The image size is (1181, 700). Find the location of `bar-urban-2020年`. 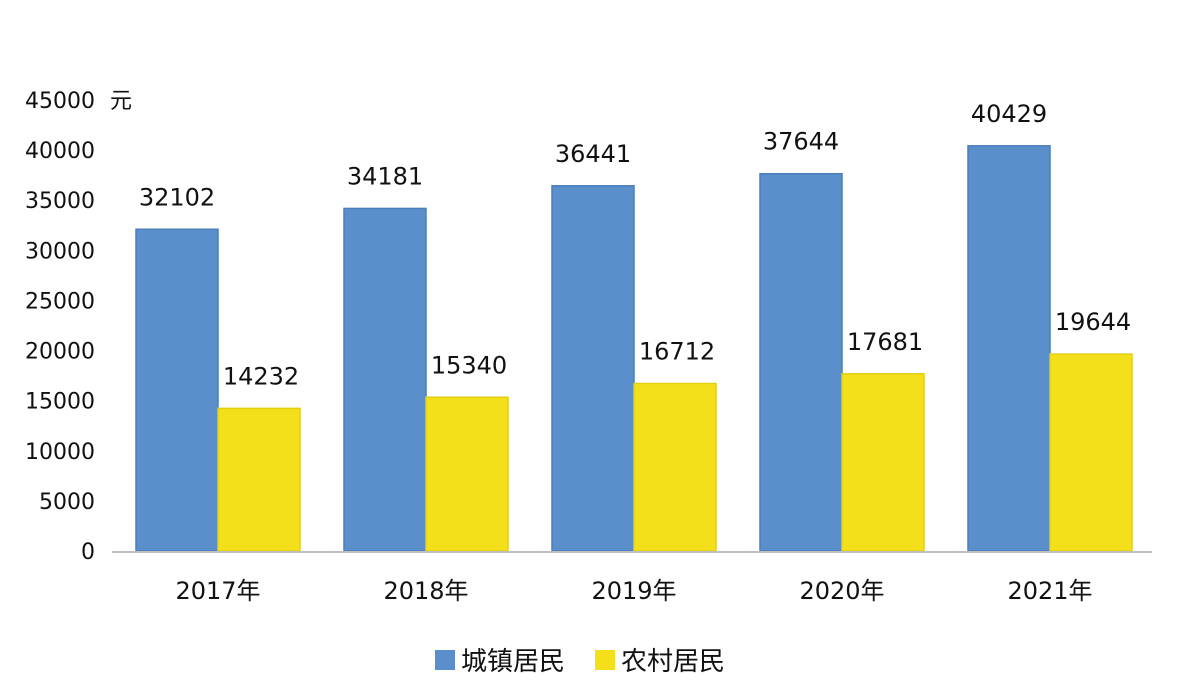

bar-urban-2020年 is located at coordinates (801, 362).